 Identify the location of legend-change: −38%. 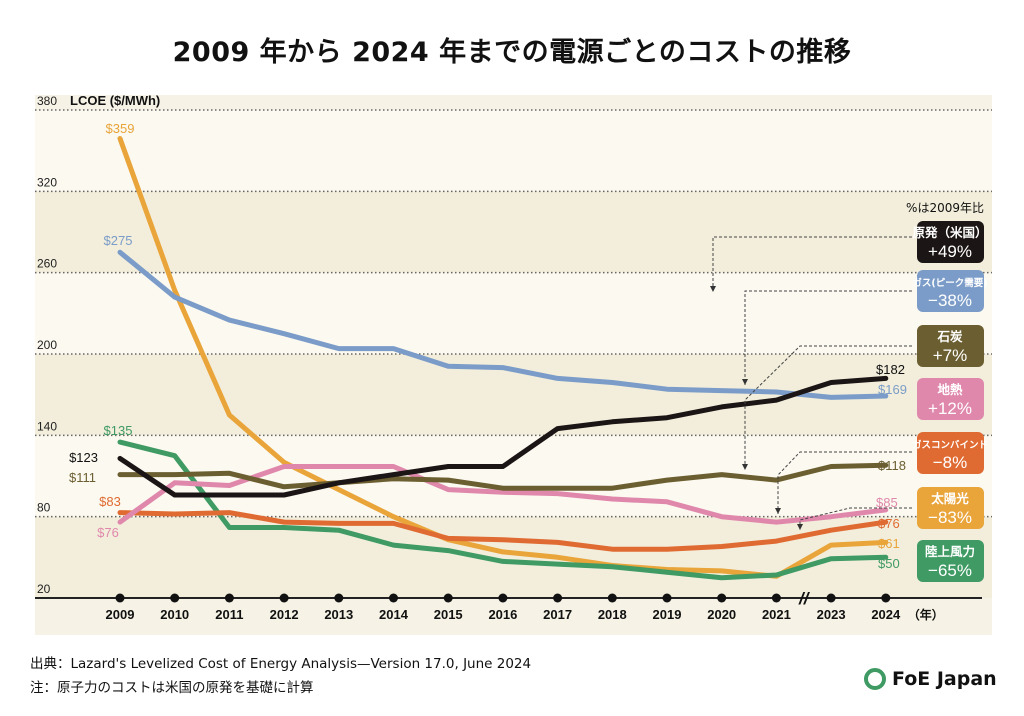
(950, 300).